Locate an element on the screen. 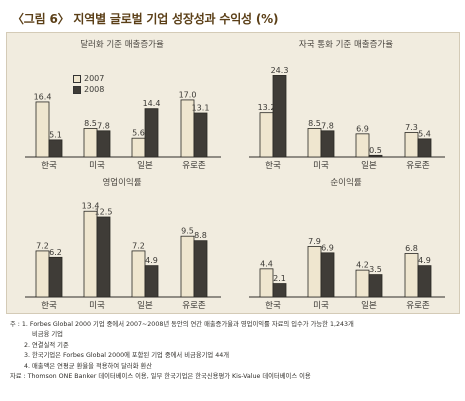 This screenshot has height=401, width=465. data-label-net-margin-2008-1: 2.1 is located at coordinates (279, 278).